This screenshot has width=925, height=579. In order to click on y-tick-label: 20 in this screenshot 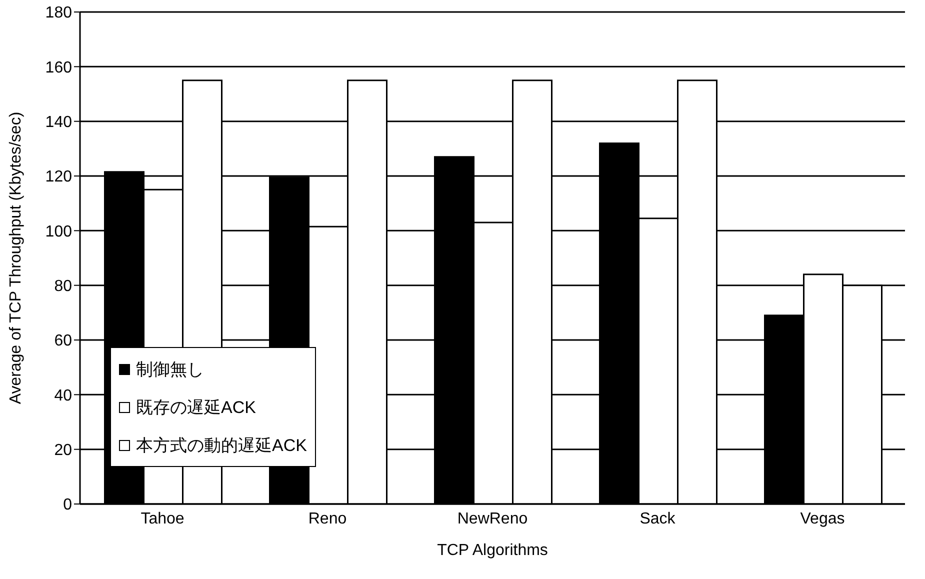, I will do `click(63, 451)`.